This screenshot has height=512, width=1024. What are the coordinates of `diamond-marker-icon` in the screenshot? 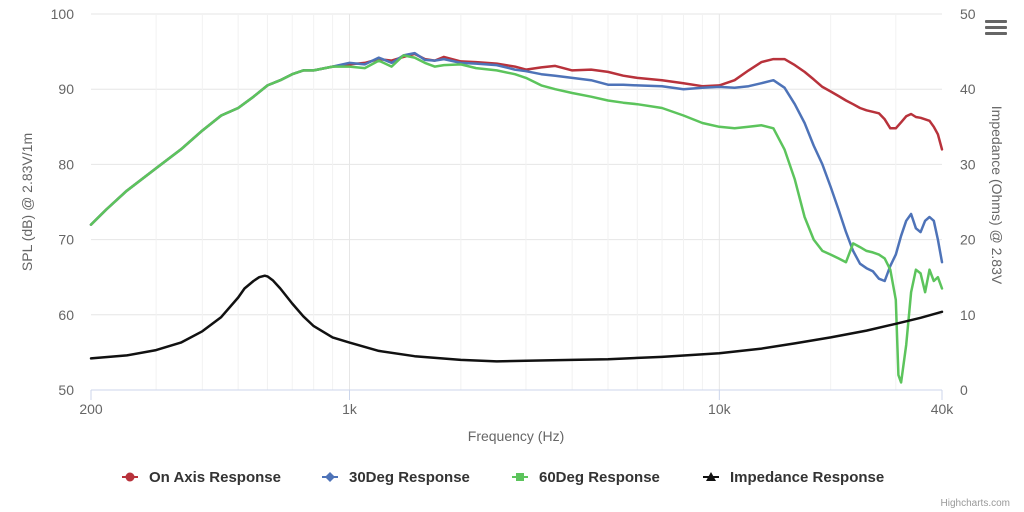 It's located at (330, 477).